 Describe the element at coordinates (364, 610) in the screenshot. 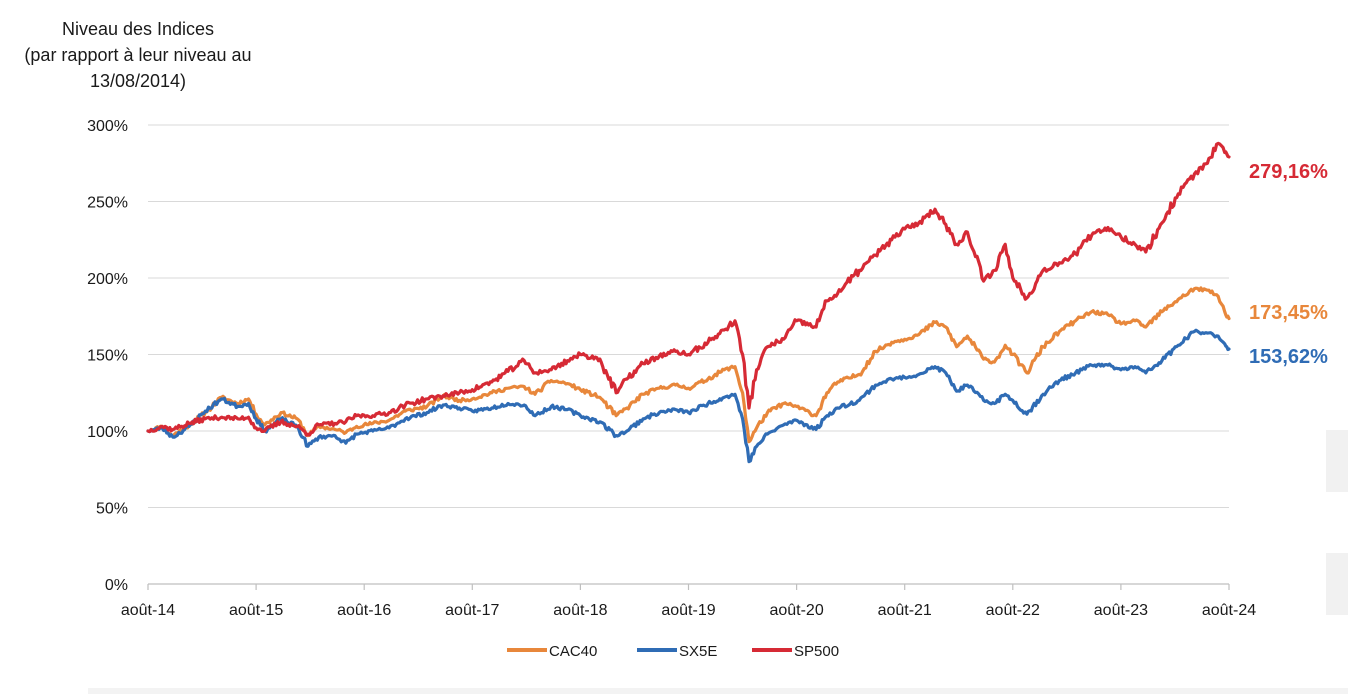

I see `x-tick-label: août-16` at that location.